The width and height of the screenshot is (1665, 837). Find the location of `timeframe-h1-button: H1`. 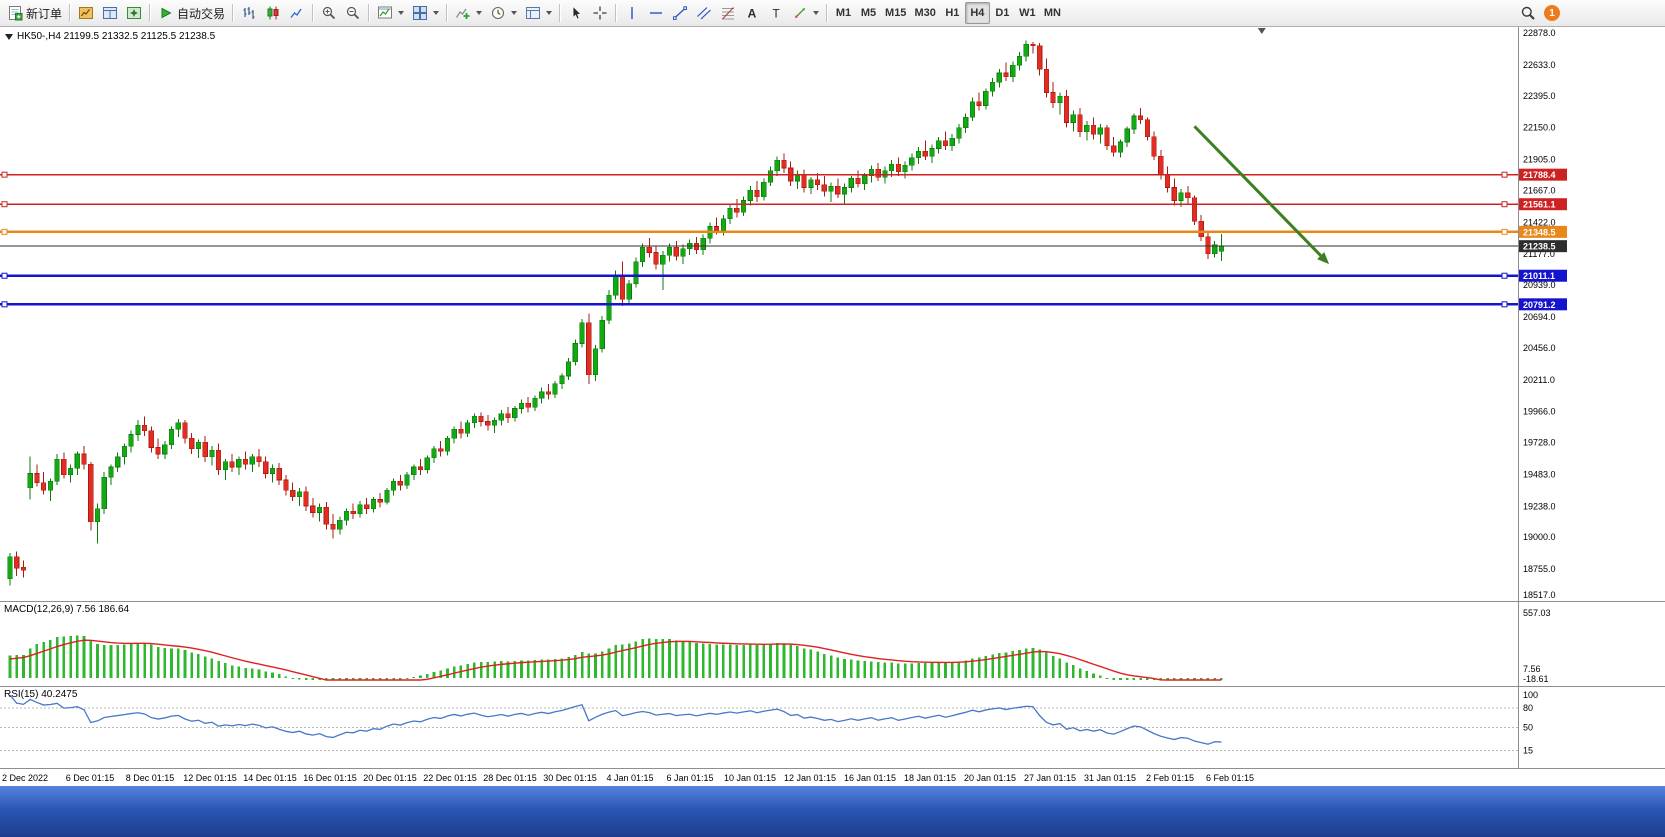

timeframe-h1-button: H1 is located at coordinates (952, 13).